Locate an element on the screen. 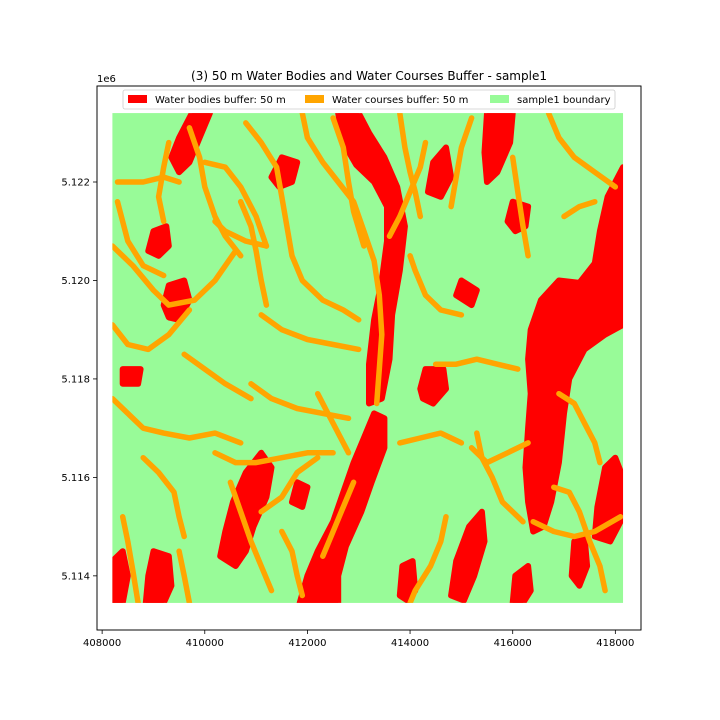 Image resolution: width=720 pixels, height=720 pixels. x-tick-label: 412000 is located at coordinates (307, 643).